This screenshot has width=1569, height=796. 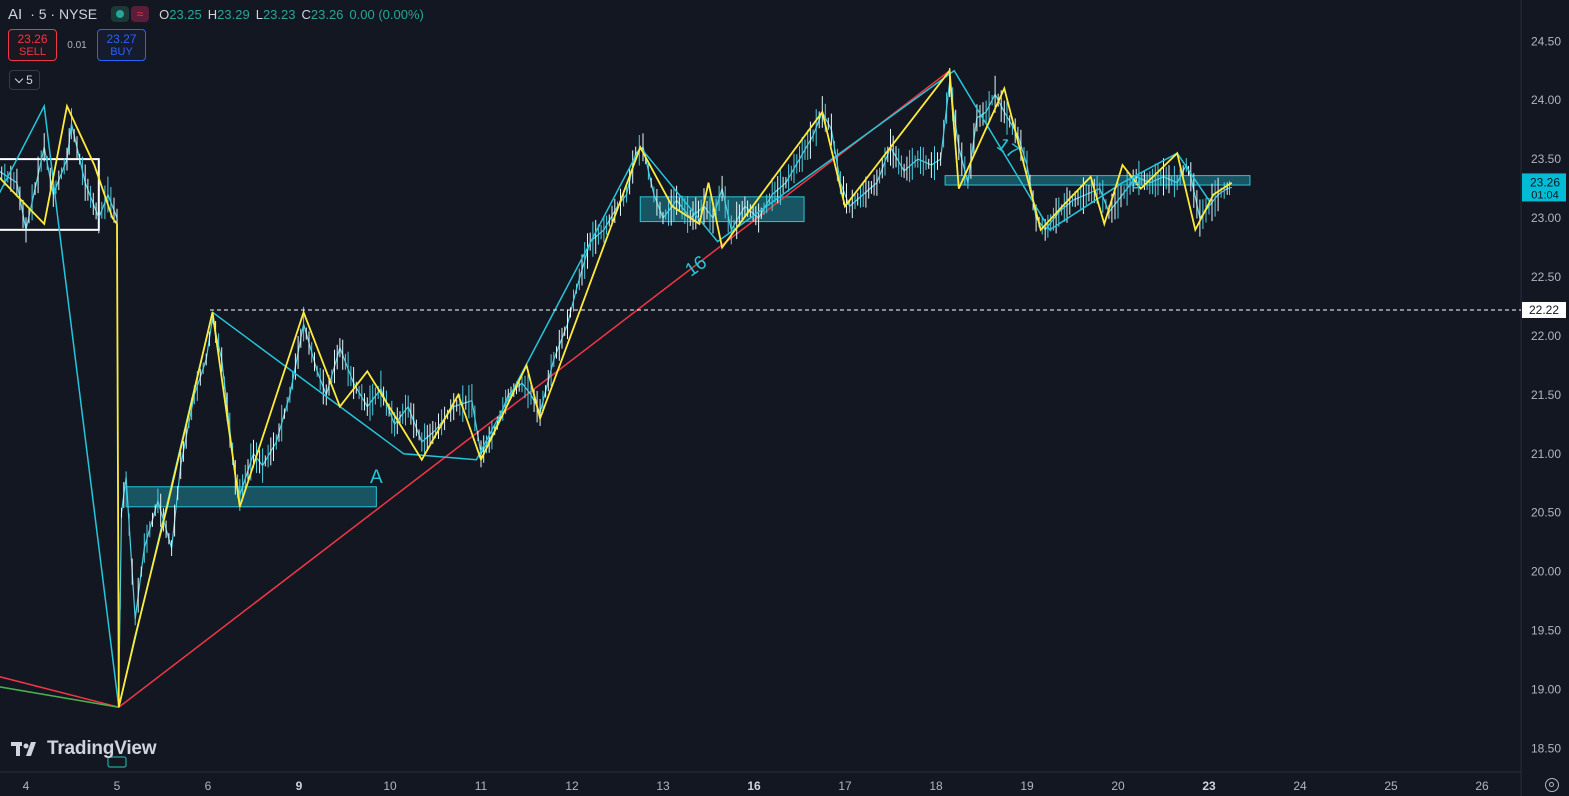 I want to click on sell-button: 23.26 SELL, so click(x=32, y=45).